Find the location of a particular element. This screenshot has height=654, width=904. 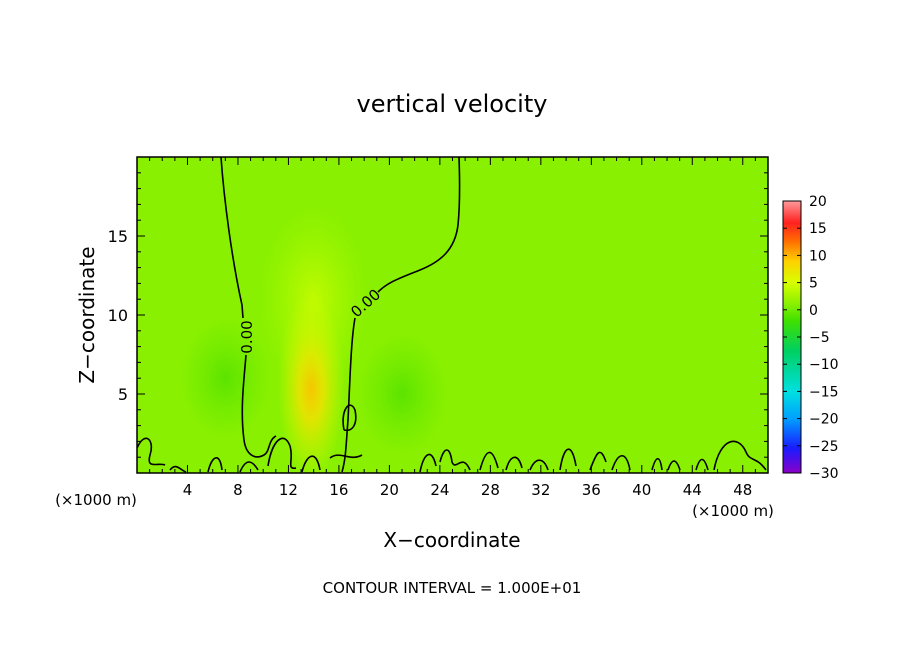

x-unit-left: (×1000 m) is located at coordinates (96, 500).